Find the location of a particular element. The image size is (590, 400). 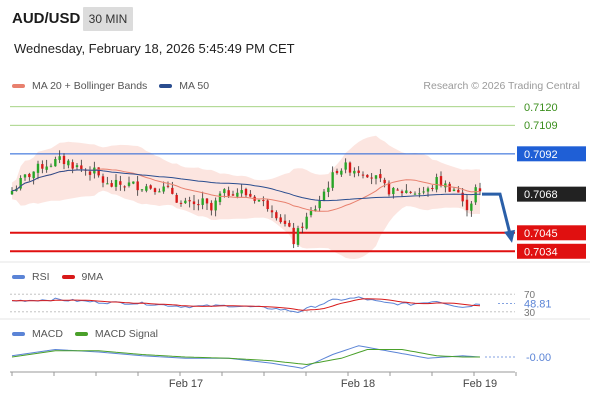

level-label-0.7068: 0.7068 is located at coordinates (541, 195).